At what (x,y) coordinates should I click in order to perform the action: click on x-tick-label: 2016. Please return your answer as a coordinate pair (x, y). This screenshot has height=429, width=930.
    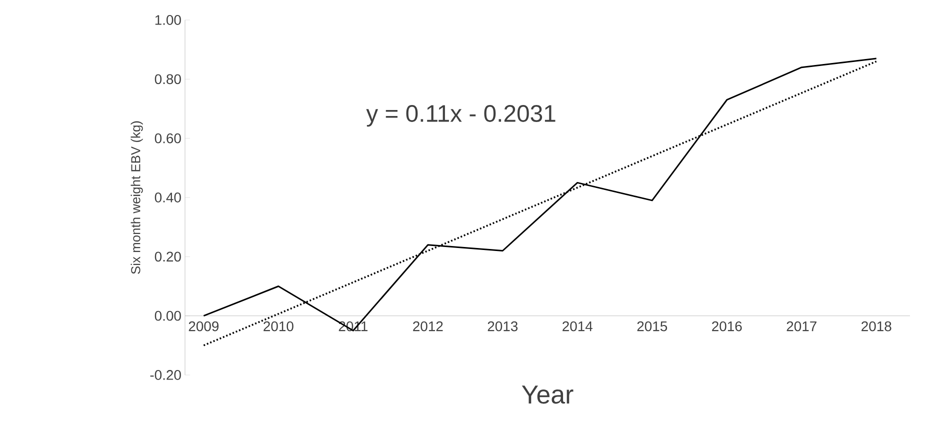
    Looking at the image, I should click on (727, 326).